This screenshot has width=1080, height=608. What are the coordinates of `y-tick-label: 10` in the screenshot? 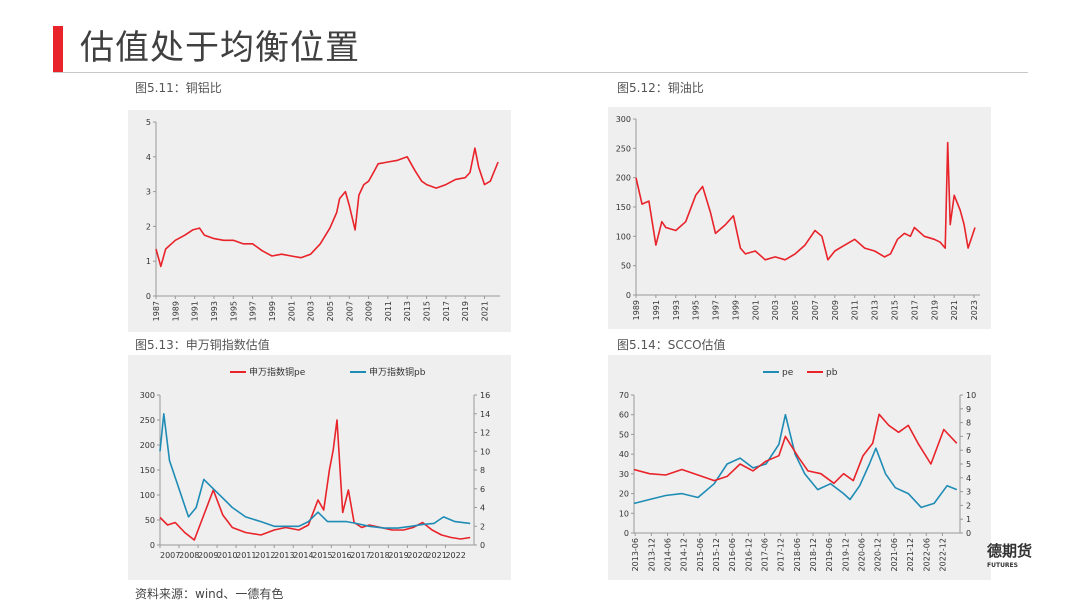 It's located at (624, 513).